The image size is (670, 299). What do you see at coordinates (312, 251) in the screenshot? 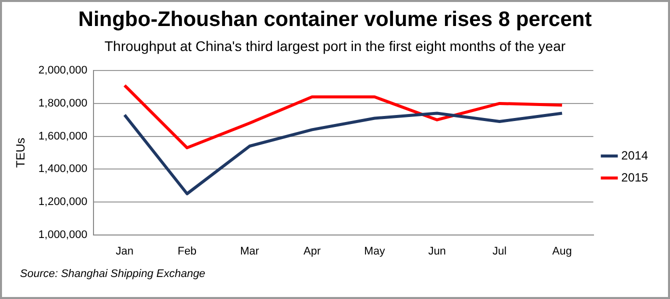
I see `x-tick-label: Apr` at bounding box center [312, 251].